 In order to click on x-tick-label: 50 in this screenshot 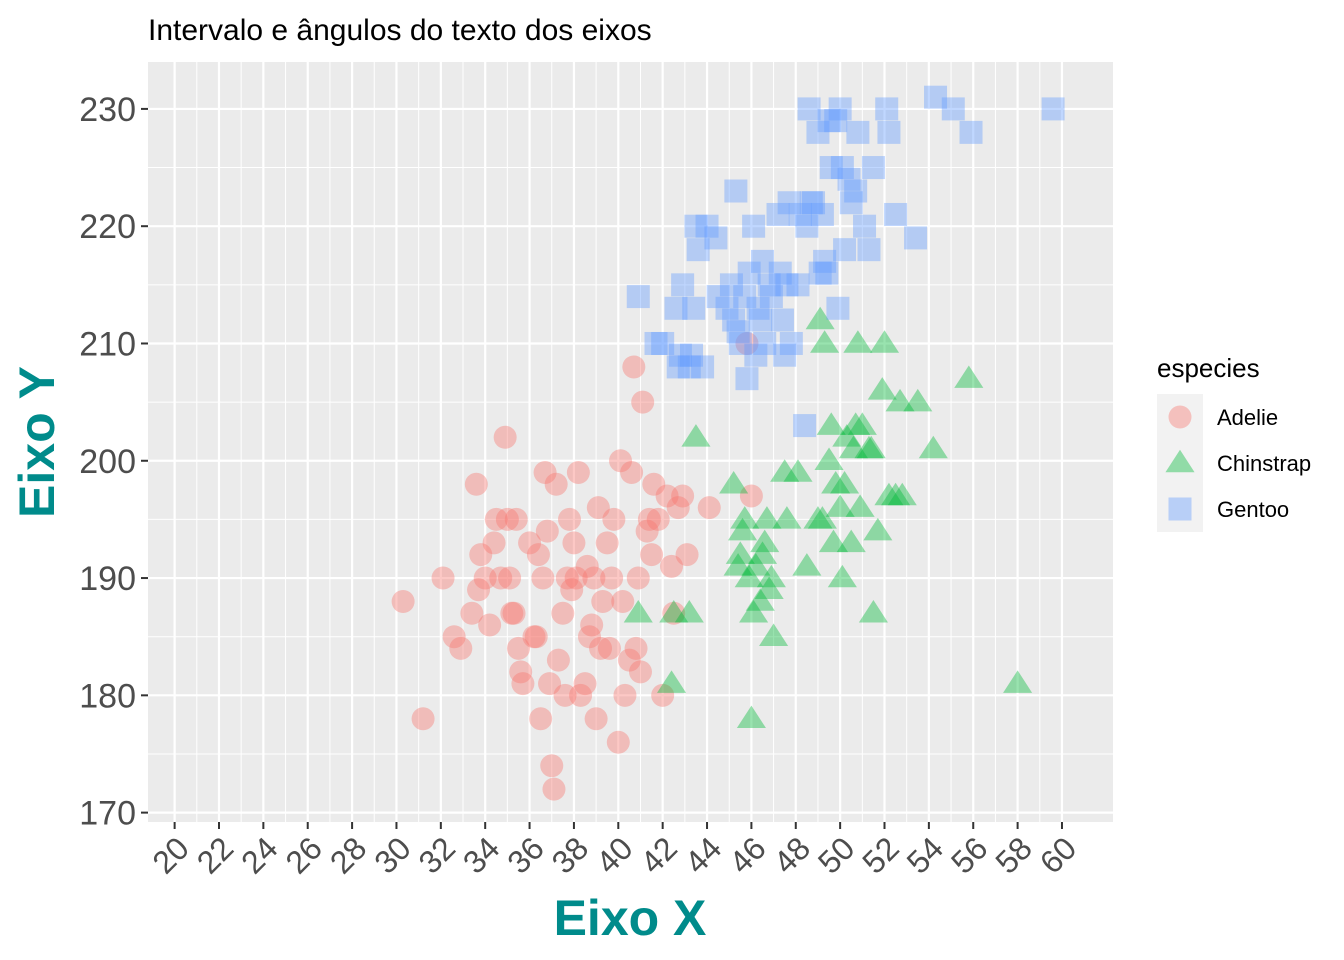, I will do `click(836, 855)`.